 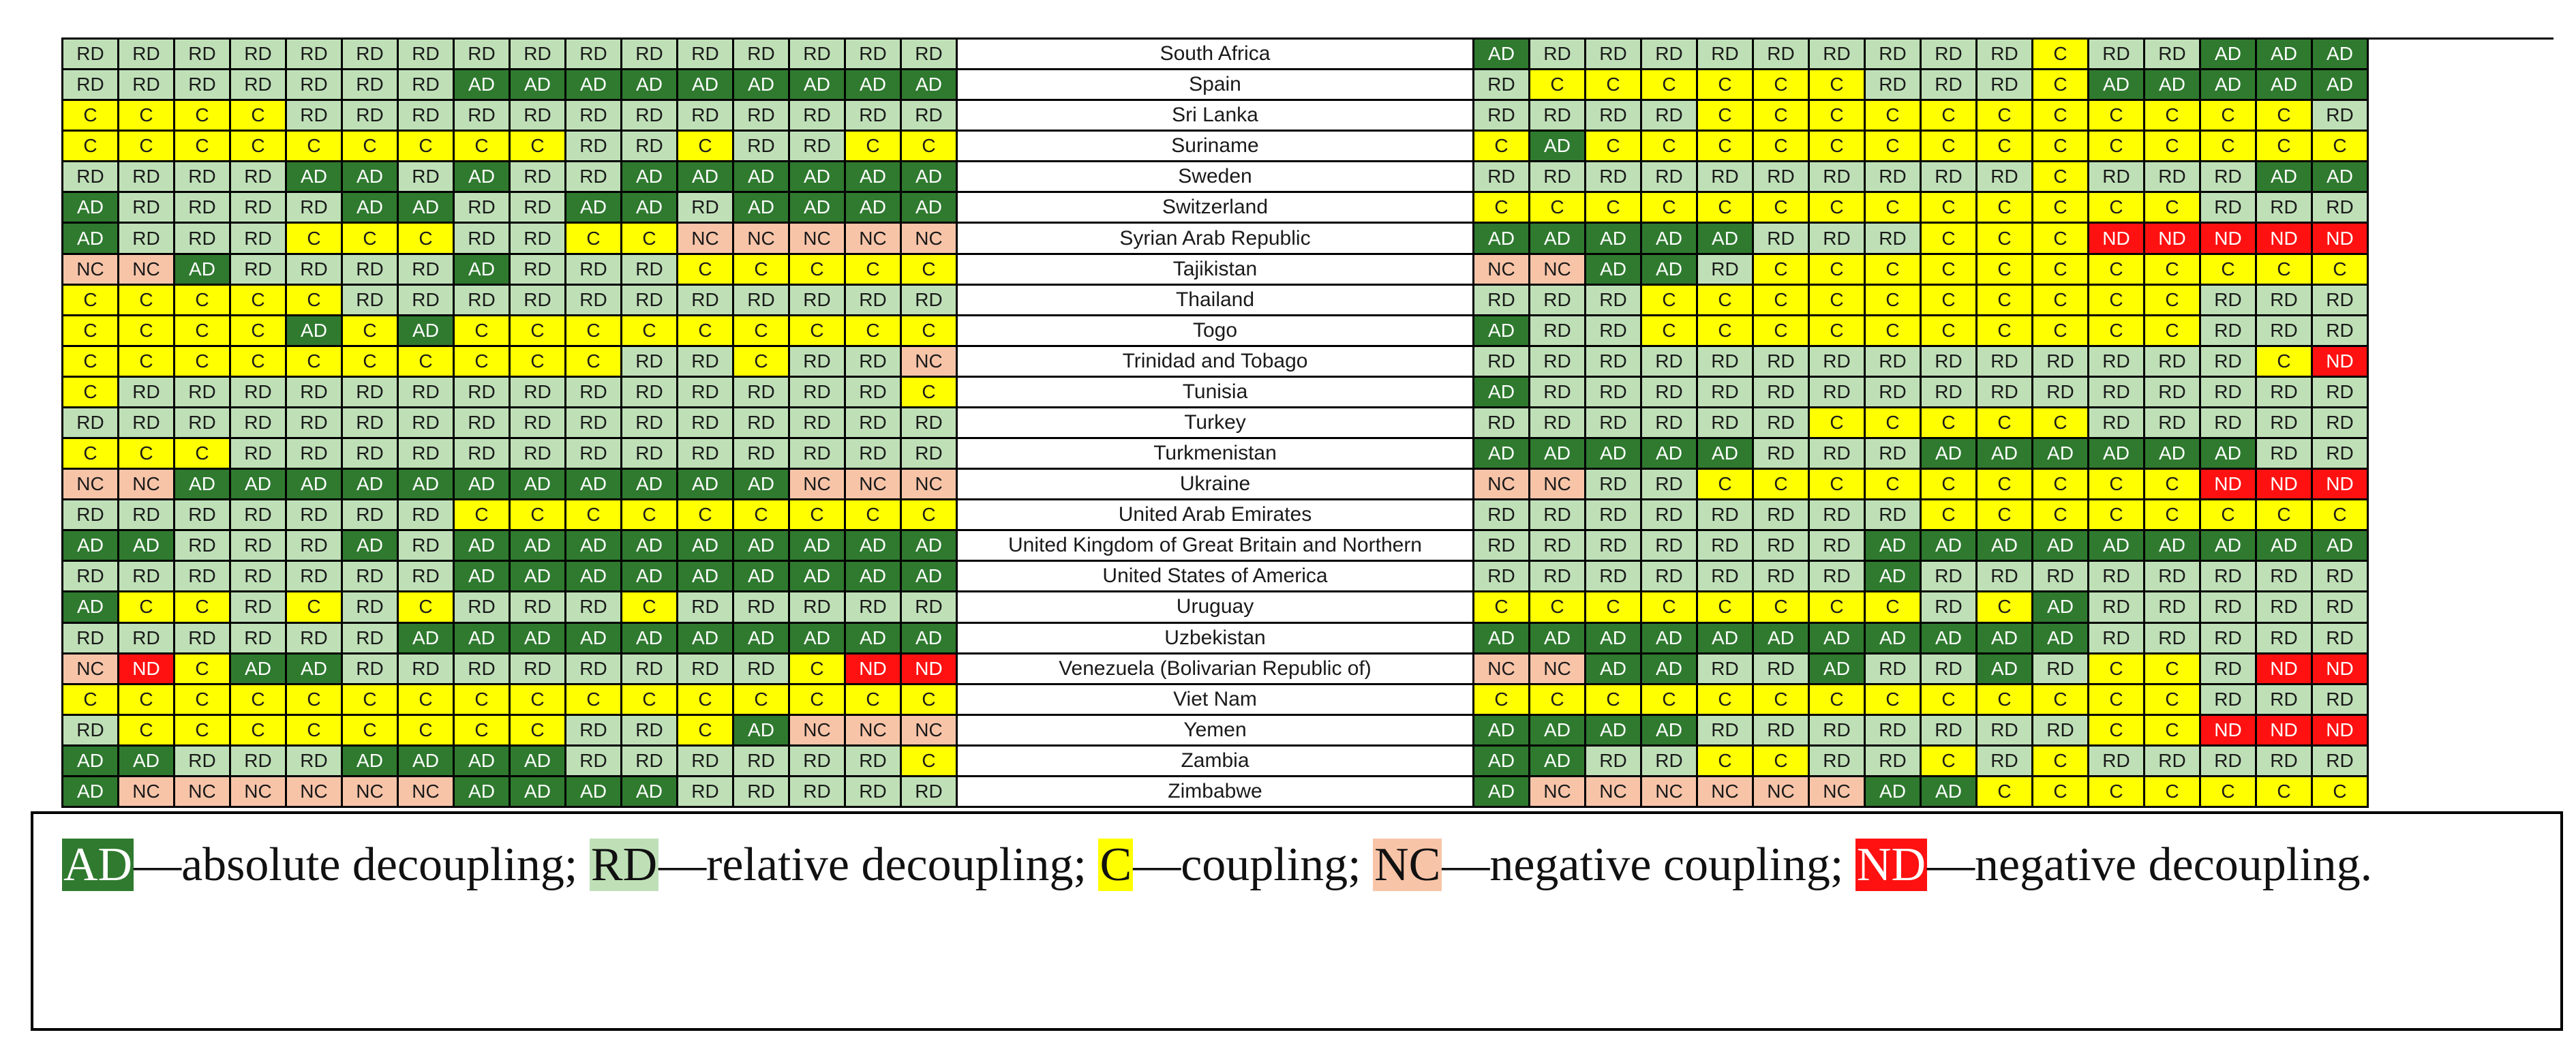 What do you see at coordinates (1216, 239) in the screenshot?
I see `country-name: Syrian Arab Republic` at bounding box center [1216, 239].